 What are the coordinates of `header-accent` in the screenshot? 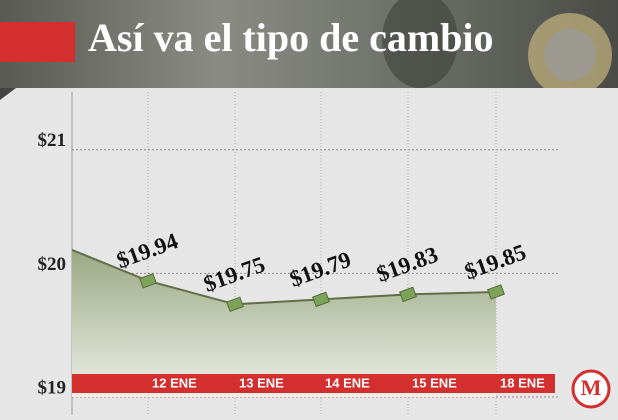 It's located at (37, 42).